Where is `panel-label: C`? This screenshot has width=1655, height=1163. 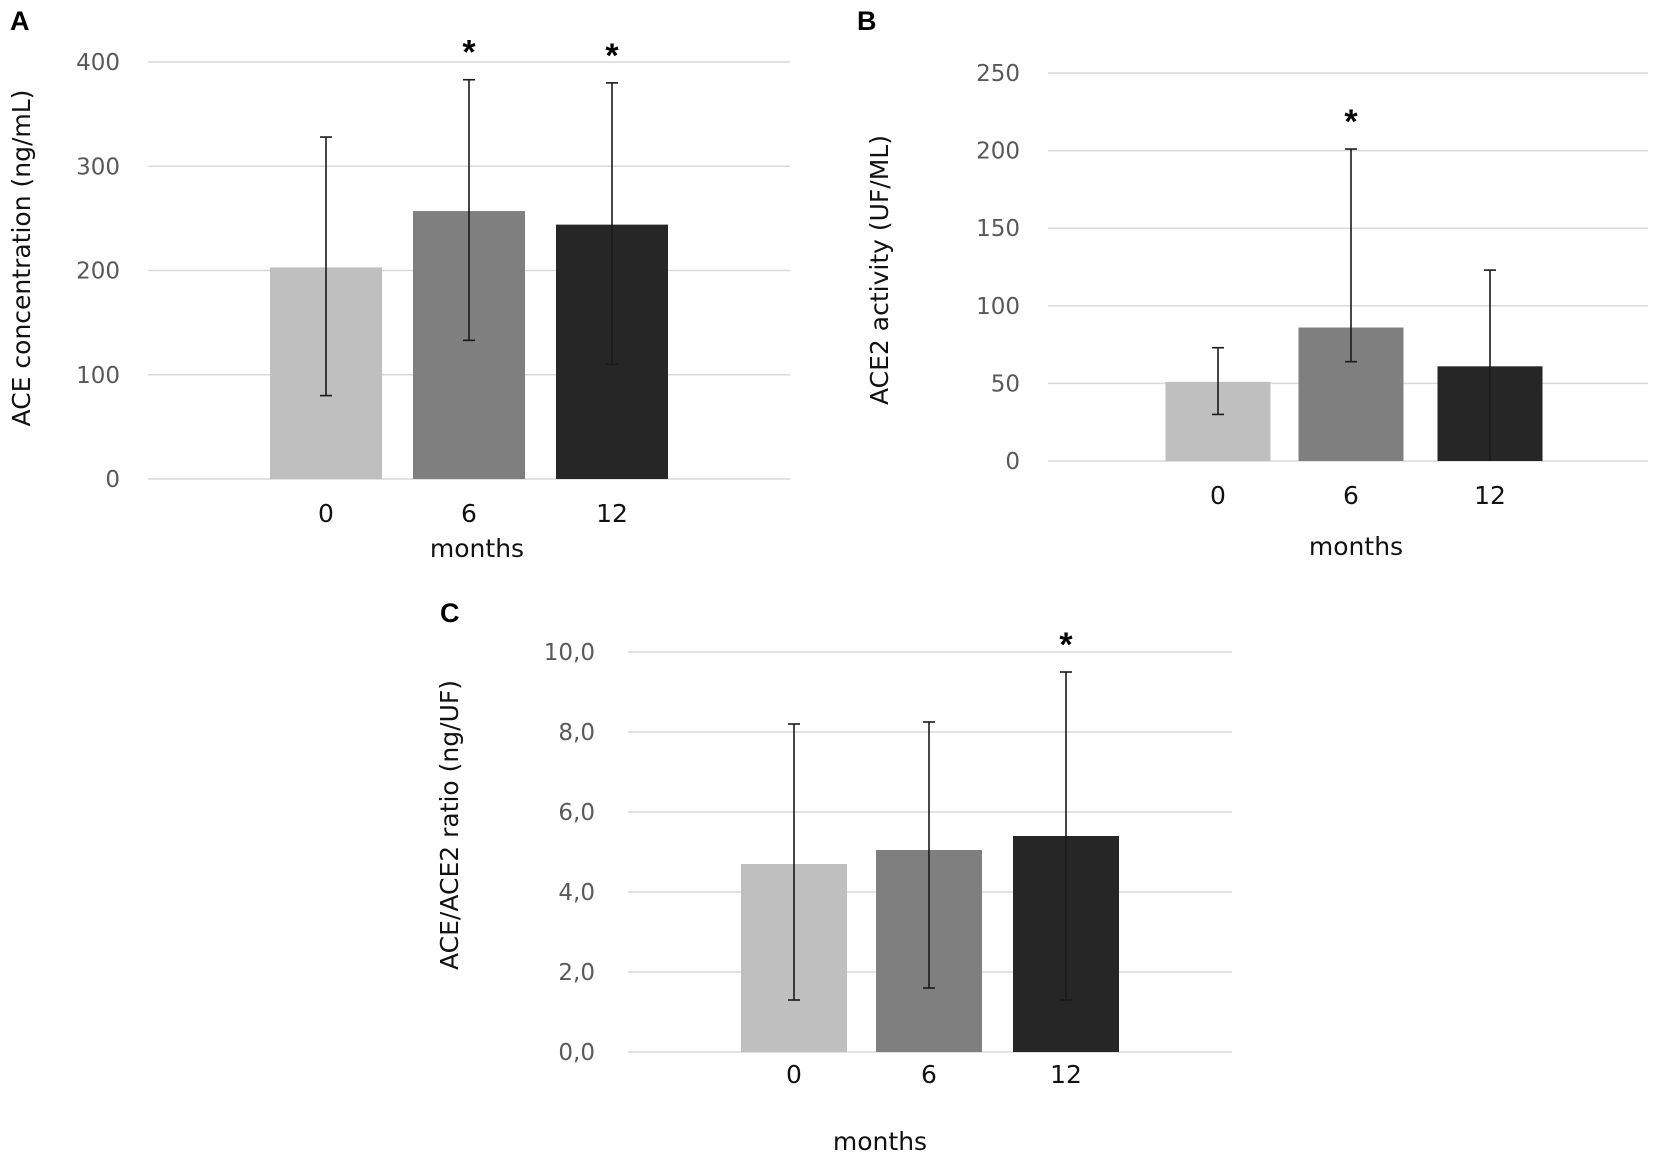
panel-label: C is located at coordinates (450, 613).